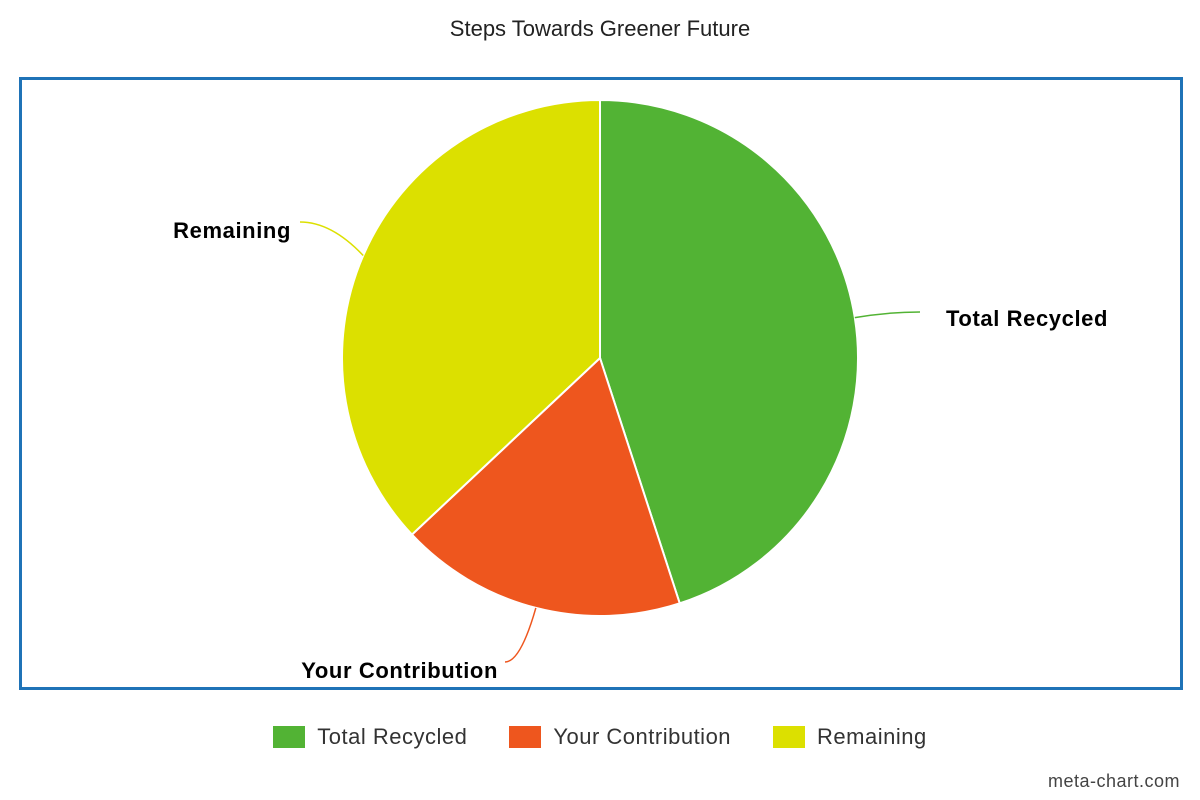 The width and height of the screenshot is (1200, 800). Describe the element at coordinates (232, 230) in the screenshot. I see `slice-label-remaining: Remaining` at that location.